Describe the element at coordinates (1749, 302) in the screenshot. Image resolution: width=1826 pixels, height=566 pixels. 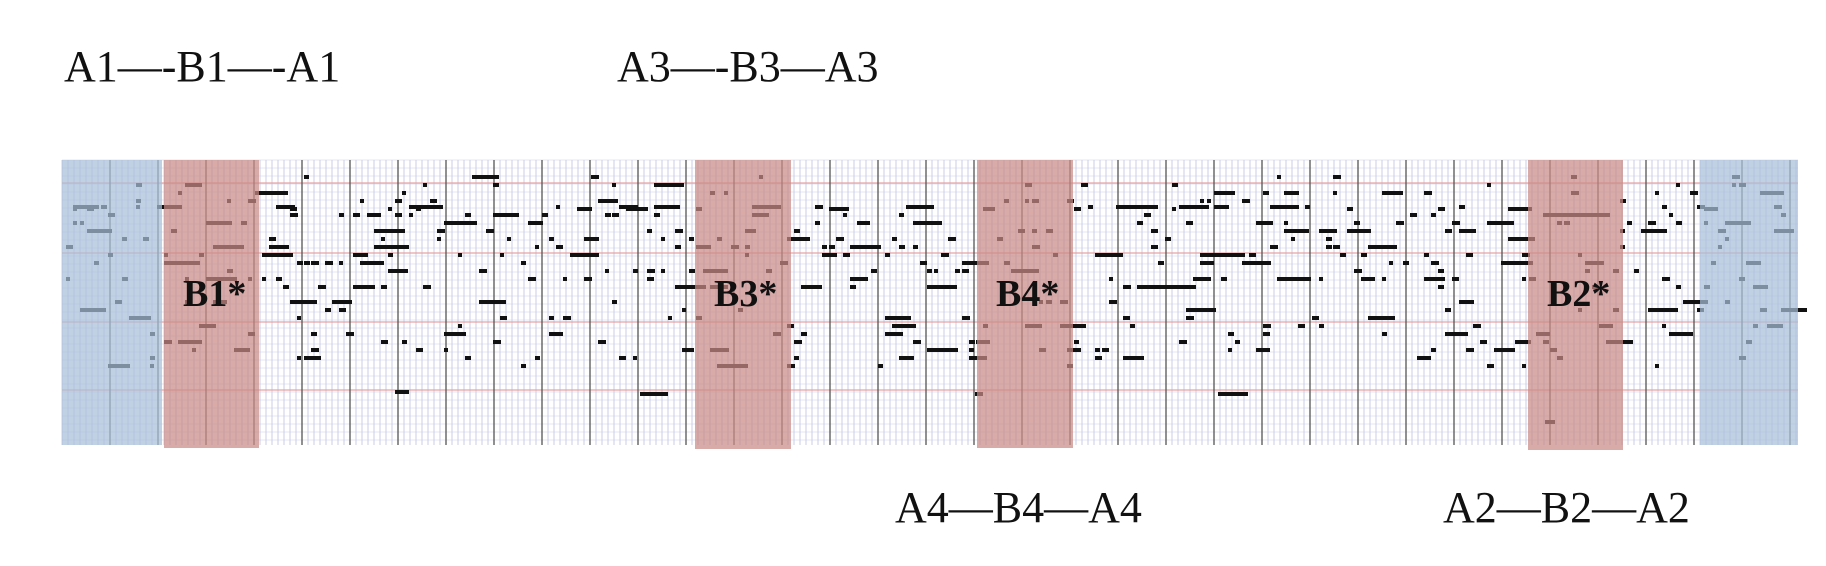
I see `region-a-end` at that location.